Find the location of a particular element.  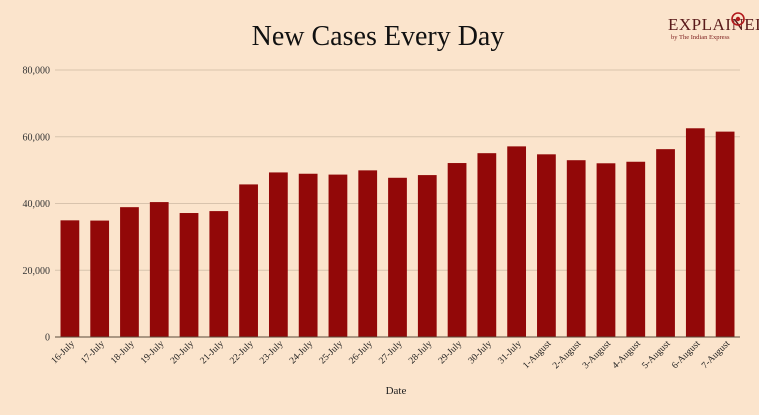

bar-21-July is located at coordinates (219, 274).